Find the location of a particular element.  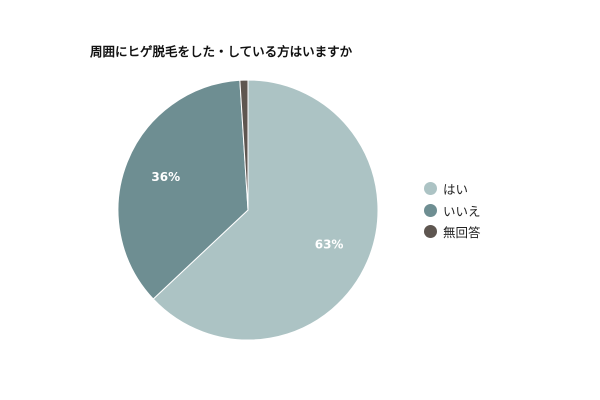

legend-swatch-no is located at coordinates (430, 210).